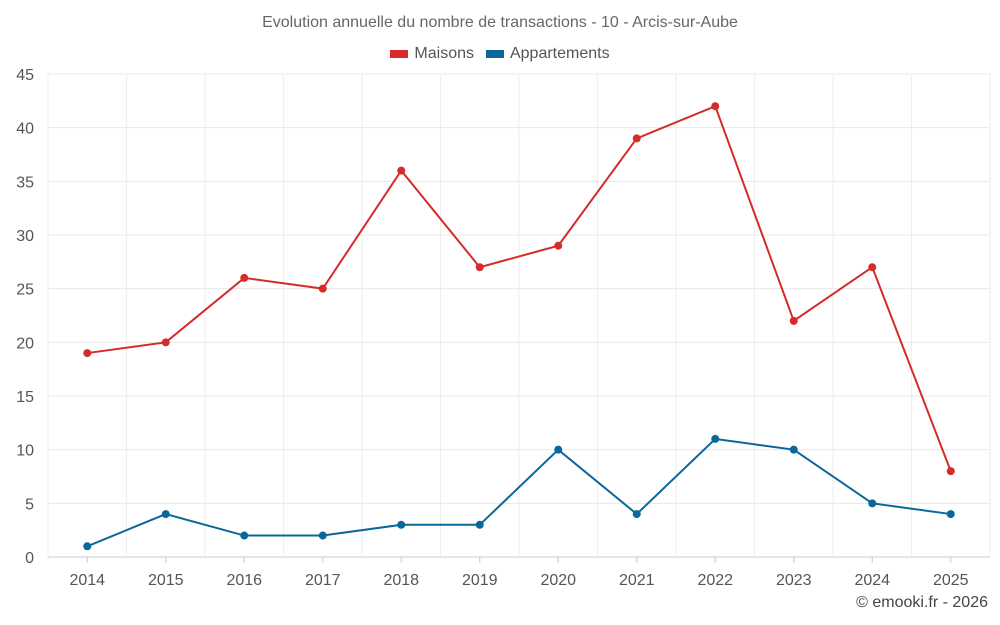 The height and width of the screenshot is (625, 1000). Describe the element at coordinates (494, 54) in the screenshot. I see `legend-swatch-appartements` at that location.